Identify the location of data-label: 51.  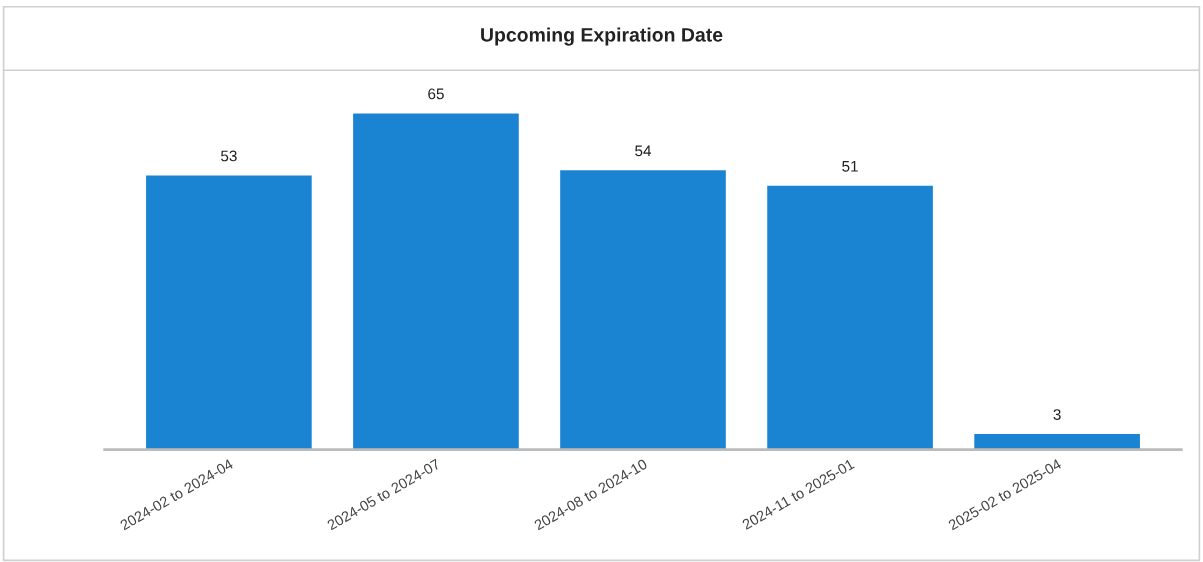
(850, 166).